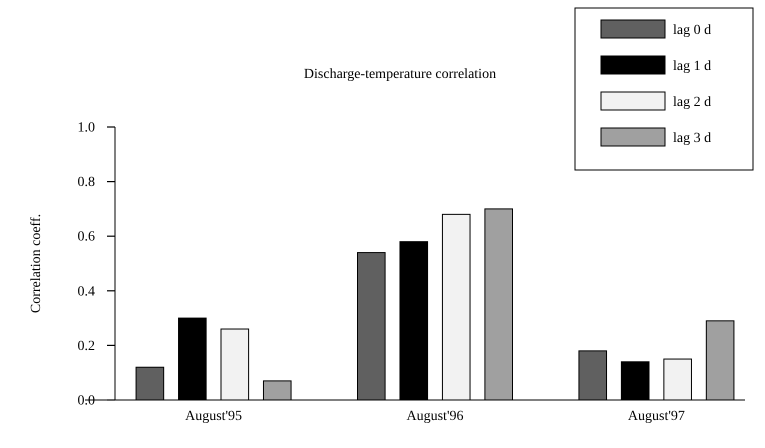 Image resolution: width=765 pixels, height=448 pixels. Describe the element at coordinates (86, 237) in the screenshot. I see `y-tick-label: 0.6` at that location.